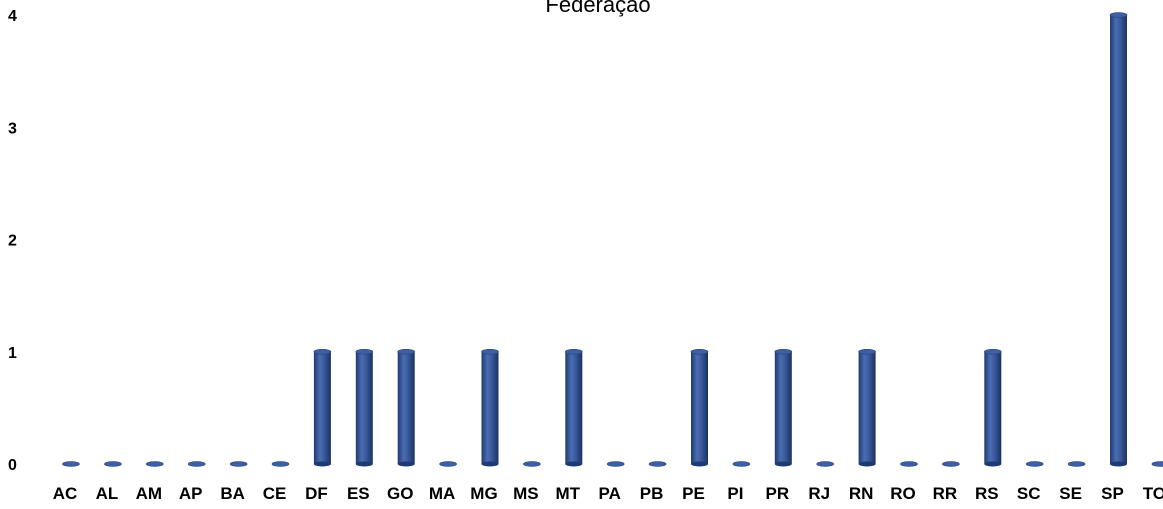 The height and width of the screenshot is (509, 1163). What do you see at coordinates (107, 493) in the screenshot?
I see `x-tick-label: AL` at bounding box center [107, 493].